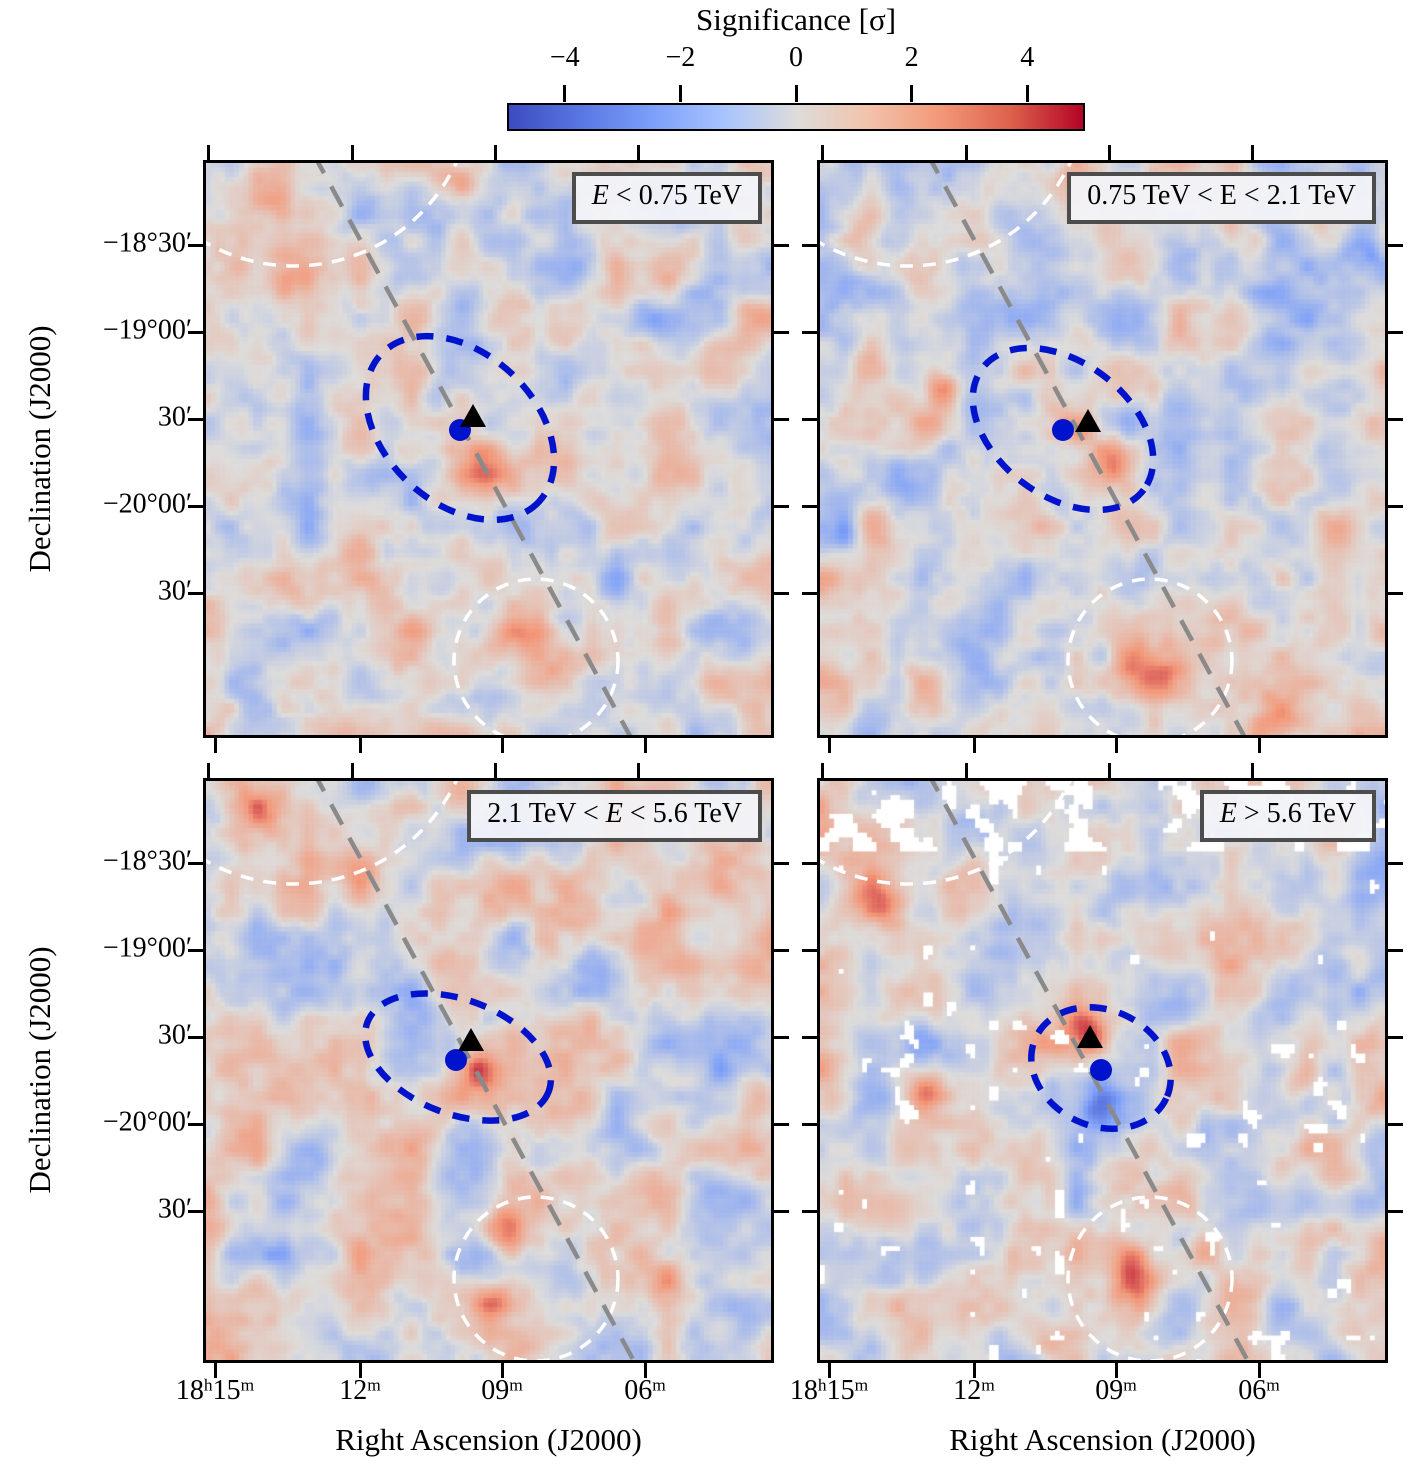  Describe the element at coordinates (39, 1070) in the screenshot. I see `y-axis-title-bottom: Declination (J2000)` at that location.